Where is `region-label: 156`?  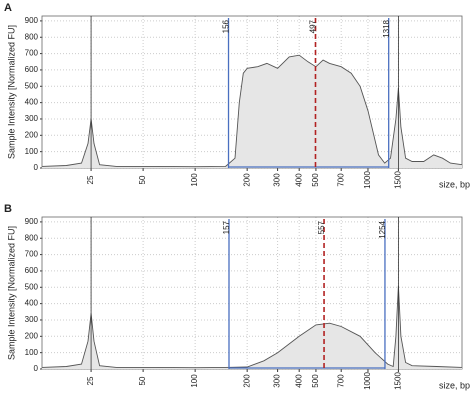 region-label: 156 is located at coordinates (226, 26).